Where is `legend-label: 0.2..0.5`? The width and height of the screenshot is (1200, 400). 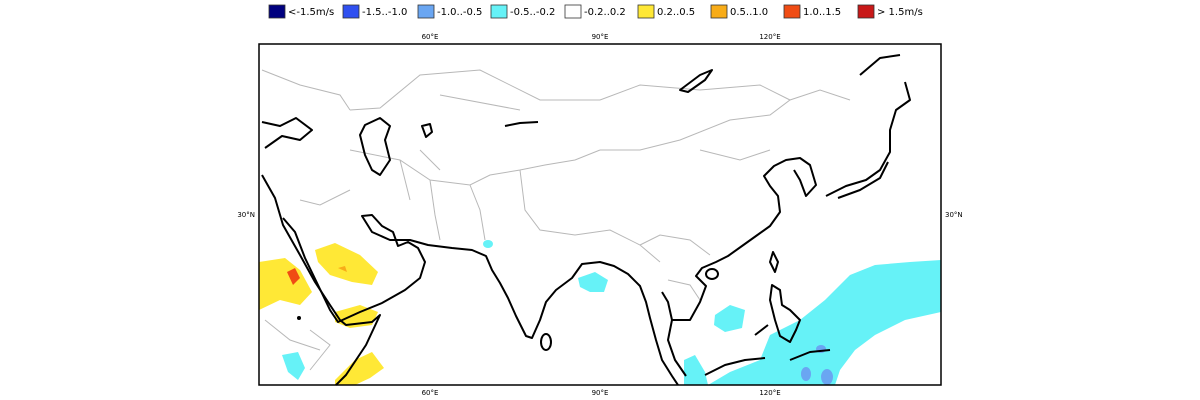
legend-label: 0.2..0.5 is located at coordinates (676, 12).